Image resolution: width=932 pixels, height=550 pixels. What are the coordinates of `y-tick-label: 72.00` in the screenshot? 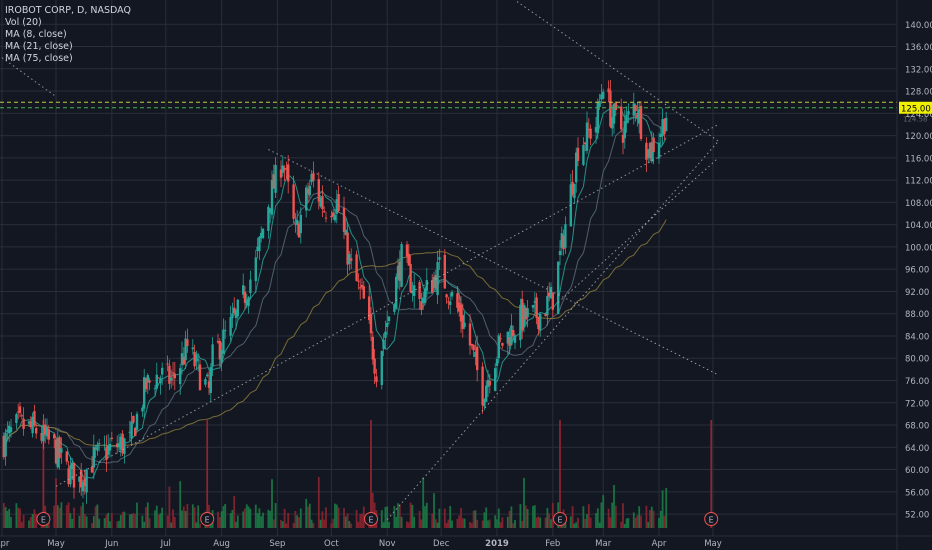 It's located at (917, 404).